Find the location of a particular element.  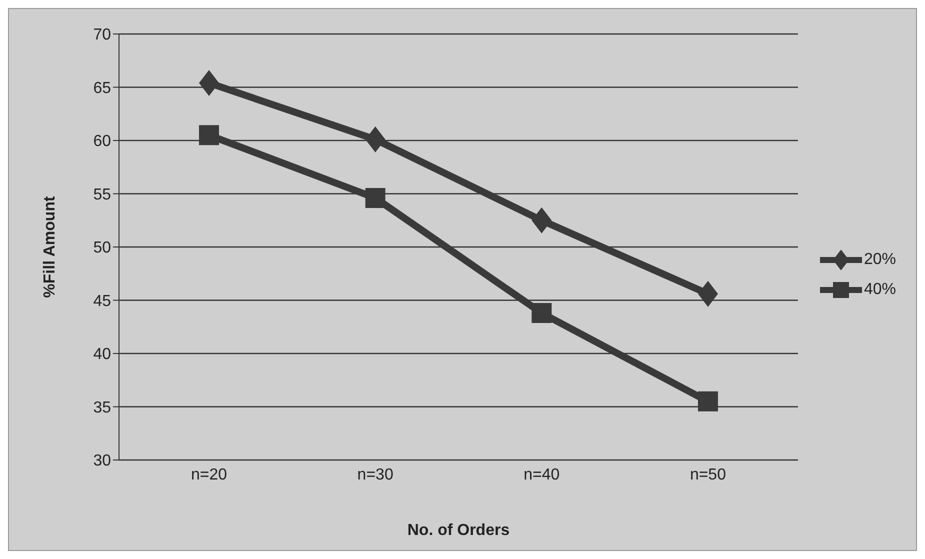

y-tick-label: 45 is located at coordinates (102, 301).